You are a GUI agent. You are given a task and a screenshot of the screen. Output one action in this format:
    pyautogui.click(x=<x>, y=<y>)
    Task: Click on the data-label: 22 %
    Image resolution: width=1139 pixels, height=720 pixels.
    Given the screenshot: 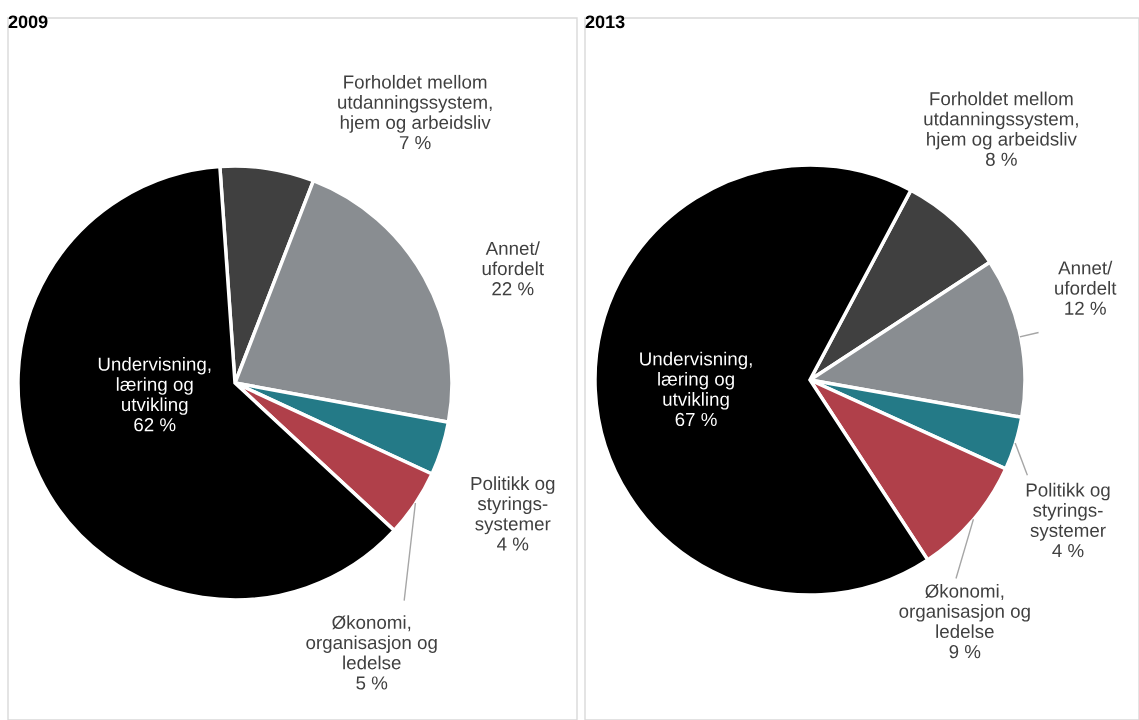 What is the action you would take?
    pyautogui.click(x=513, y=289)
    